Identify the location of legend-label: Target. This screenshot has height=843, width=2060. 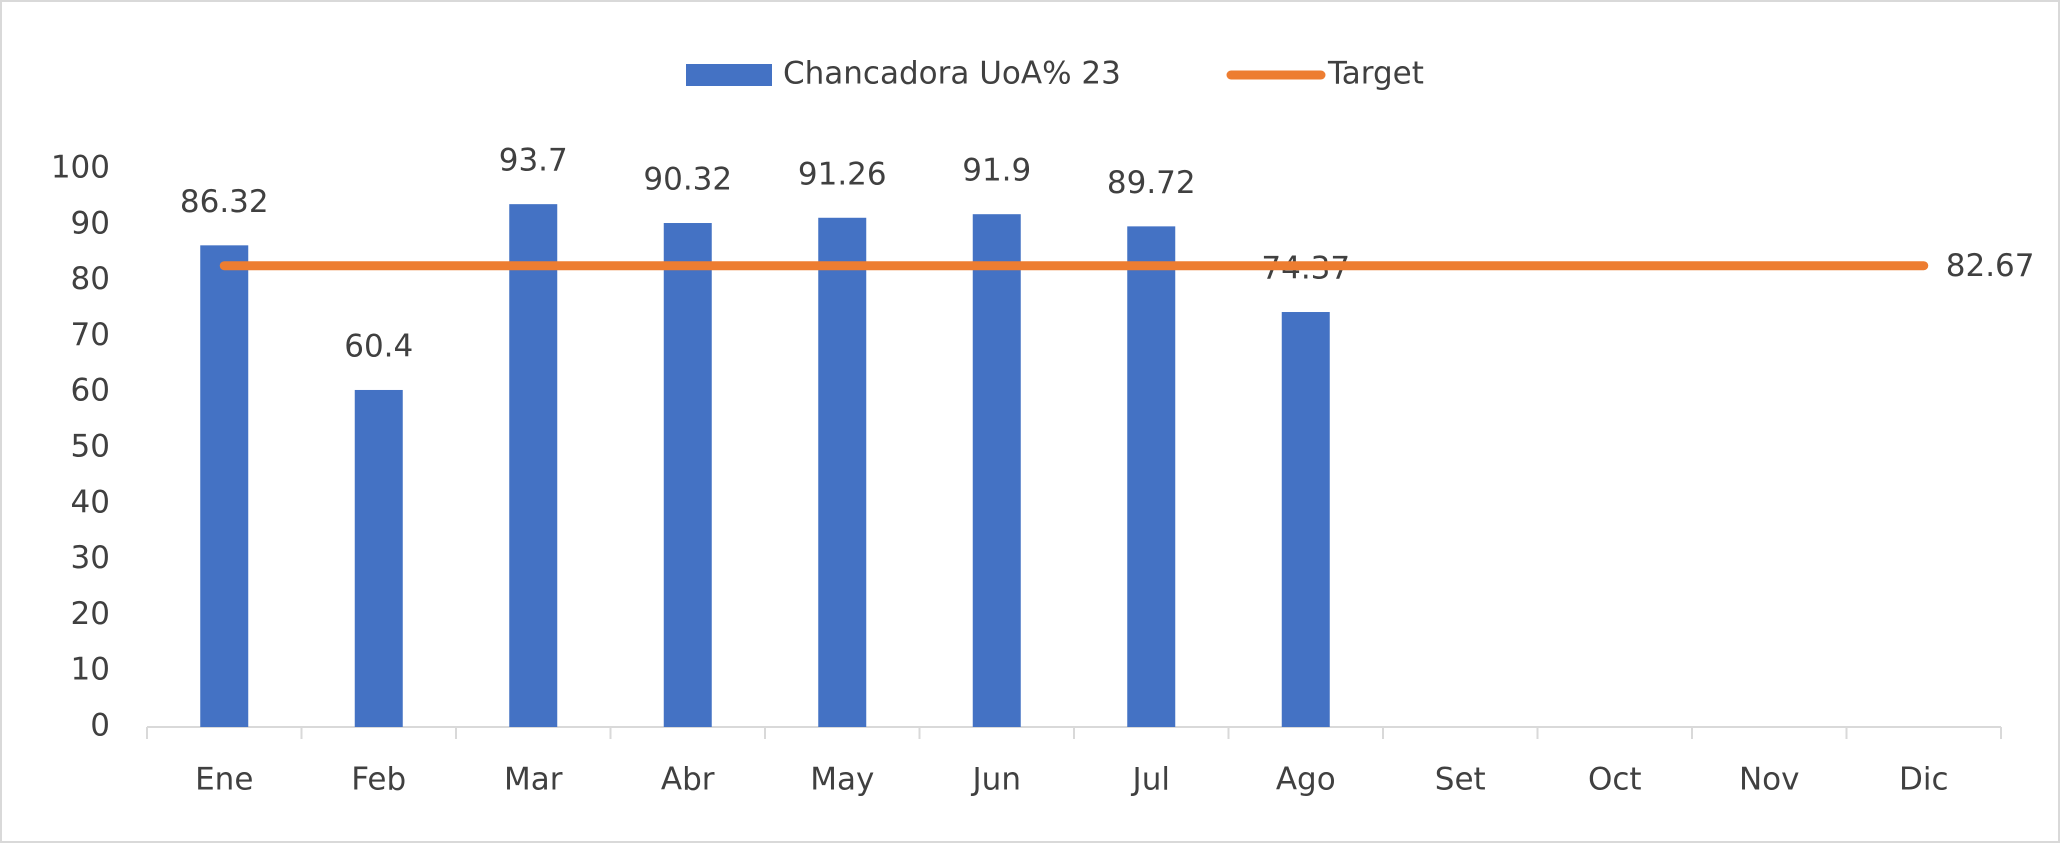
(1375, 74).